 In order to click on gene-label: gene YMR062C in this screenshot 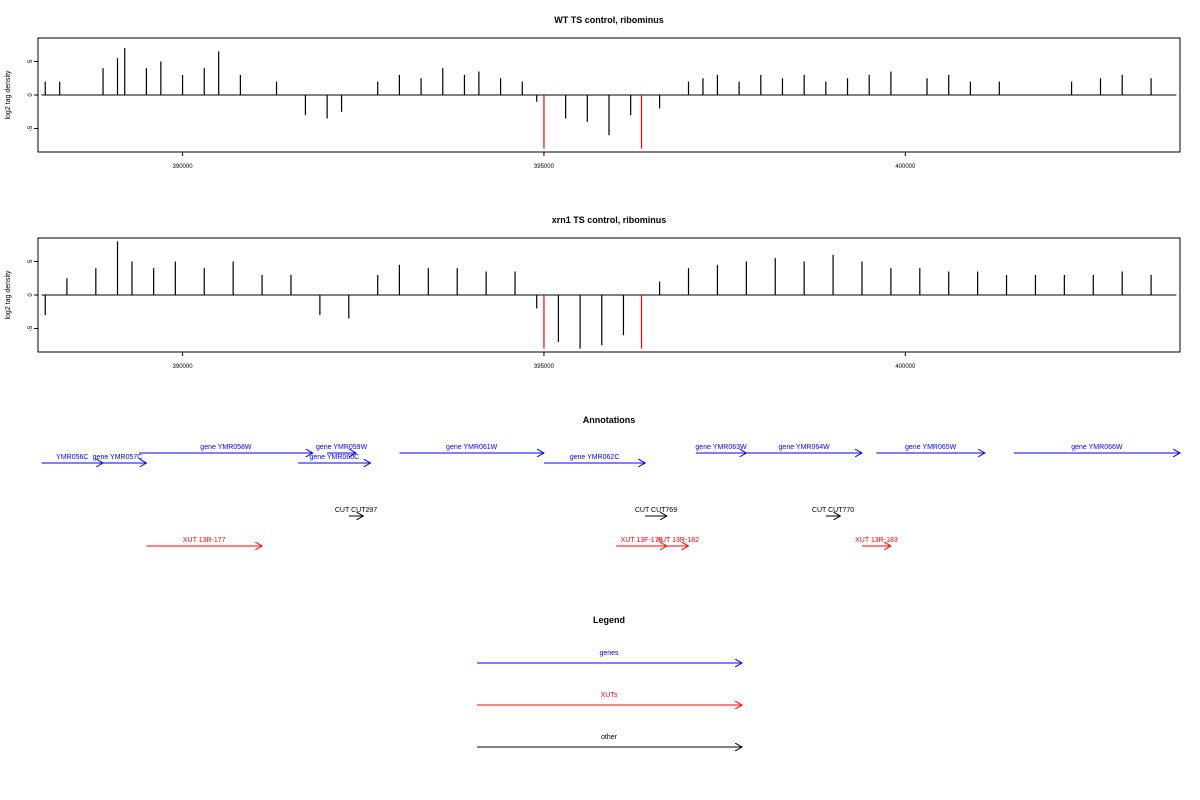, I will do `click(595, 457)`.